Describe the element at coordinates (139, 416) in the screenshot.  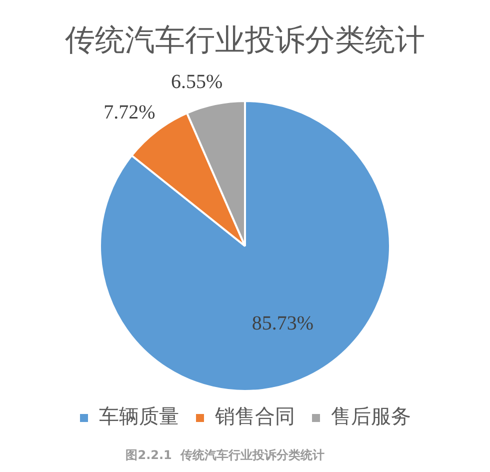
I see `legend-label: 车辆质量` at that location.